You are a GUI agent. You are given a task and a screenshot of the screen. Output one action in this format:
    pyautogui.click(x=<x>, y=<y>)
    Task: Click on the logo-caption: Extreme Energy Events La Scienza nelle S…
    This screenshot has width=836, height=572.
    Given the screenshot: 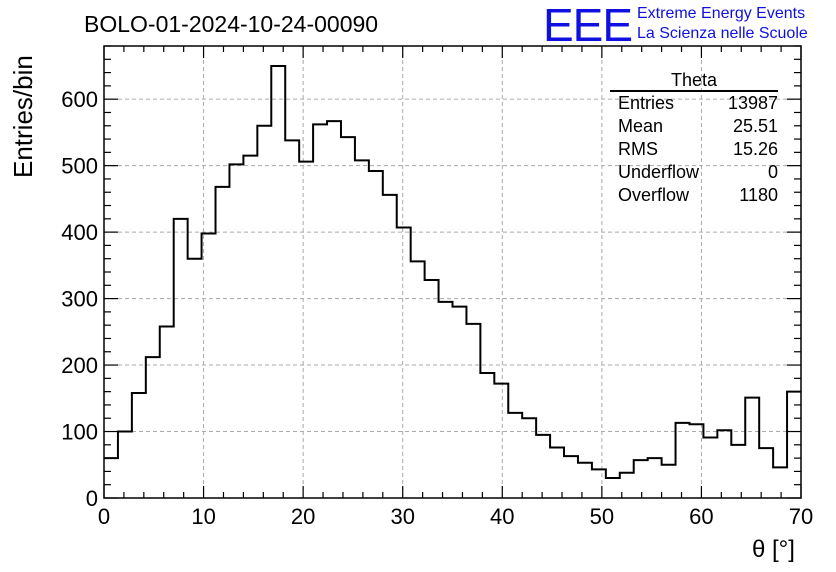 What is the action you would take?
    pyautogui.click(x=722, y=24)
    